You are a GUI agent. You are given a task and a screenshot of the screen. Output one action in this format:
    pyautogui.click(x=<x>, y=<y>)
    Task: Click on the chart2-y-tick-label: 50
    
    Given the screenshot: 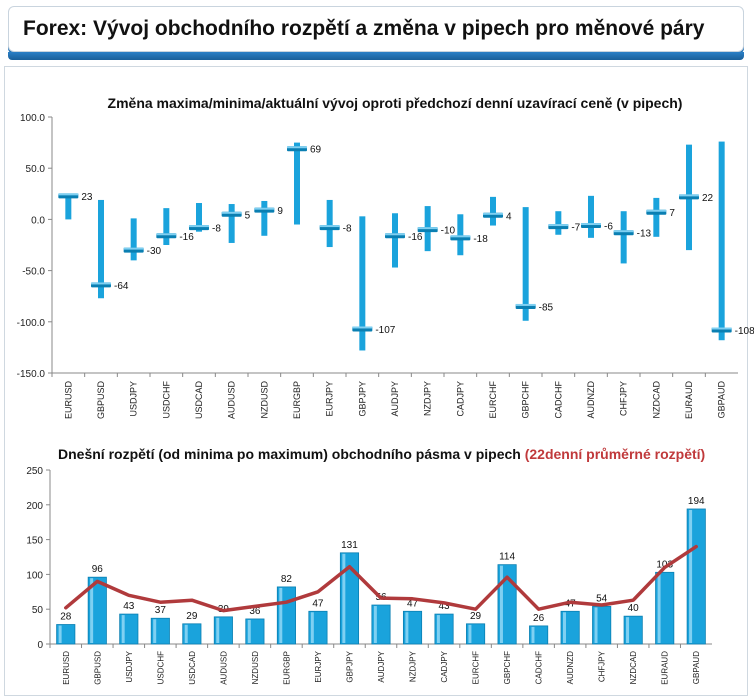 What is the action you would take?
    pyautogui.click(x=38, y=610)
    